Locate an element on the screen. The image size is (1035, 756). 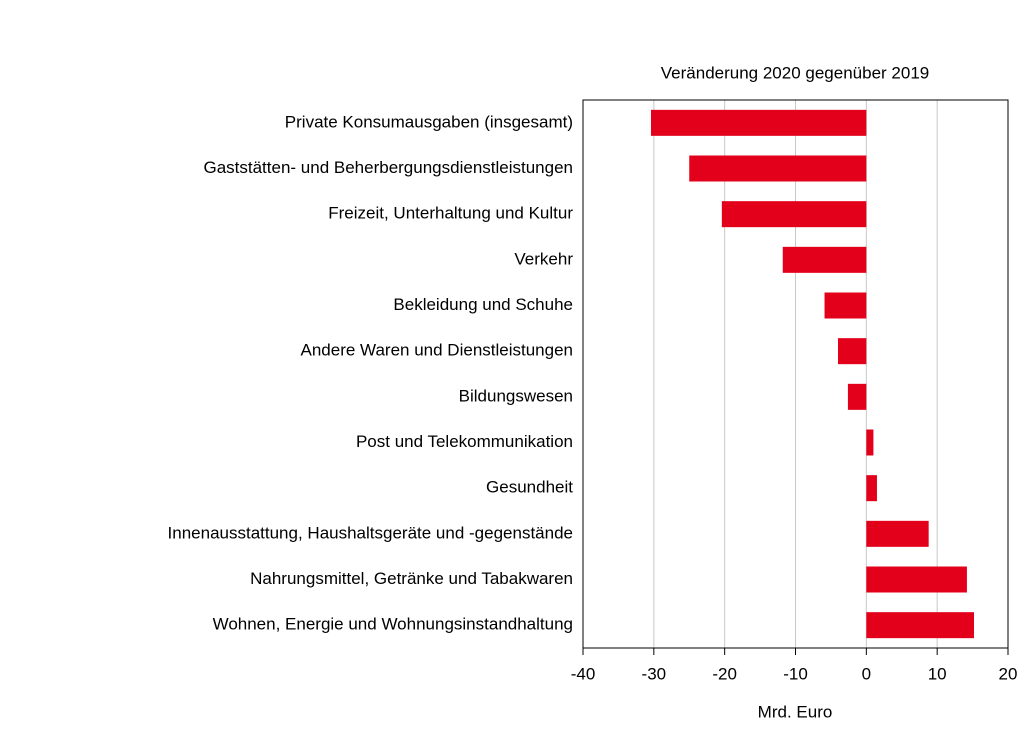
y-tick-label: Gesundheit is located at coordinates (529, 487).